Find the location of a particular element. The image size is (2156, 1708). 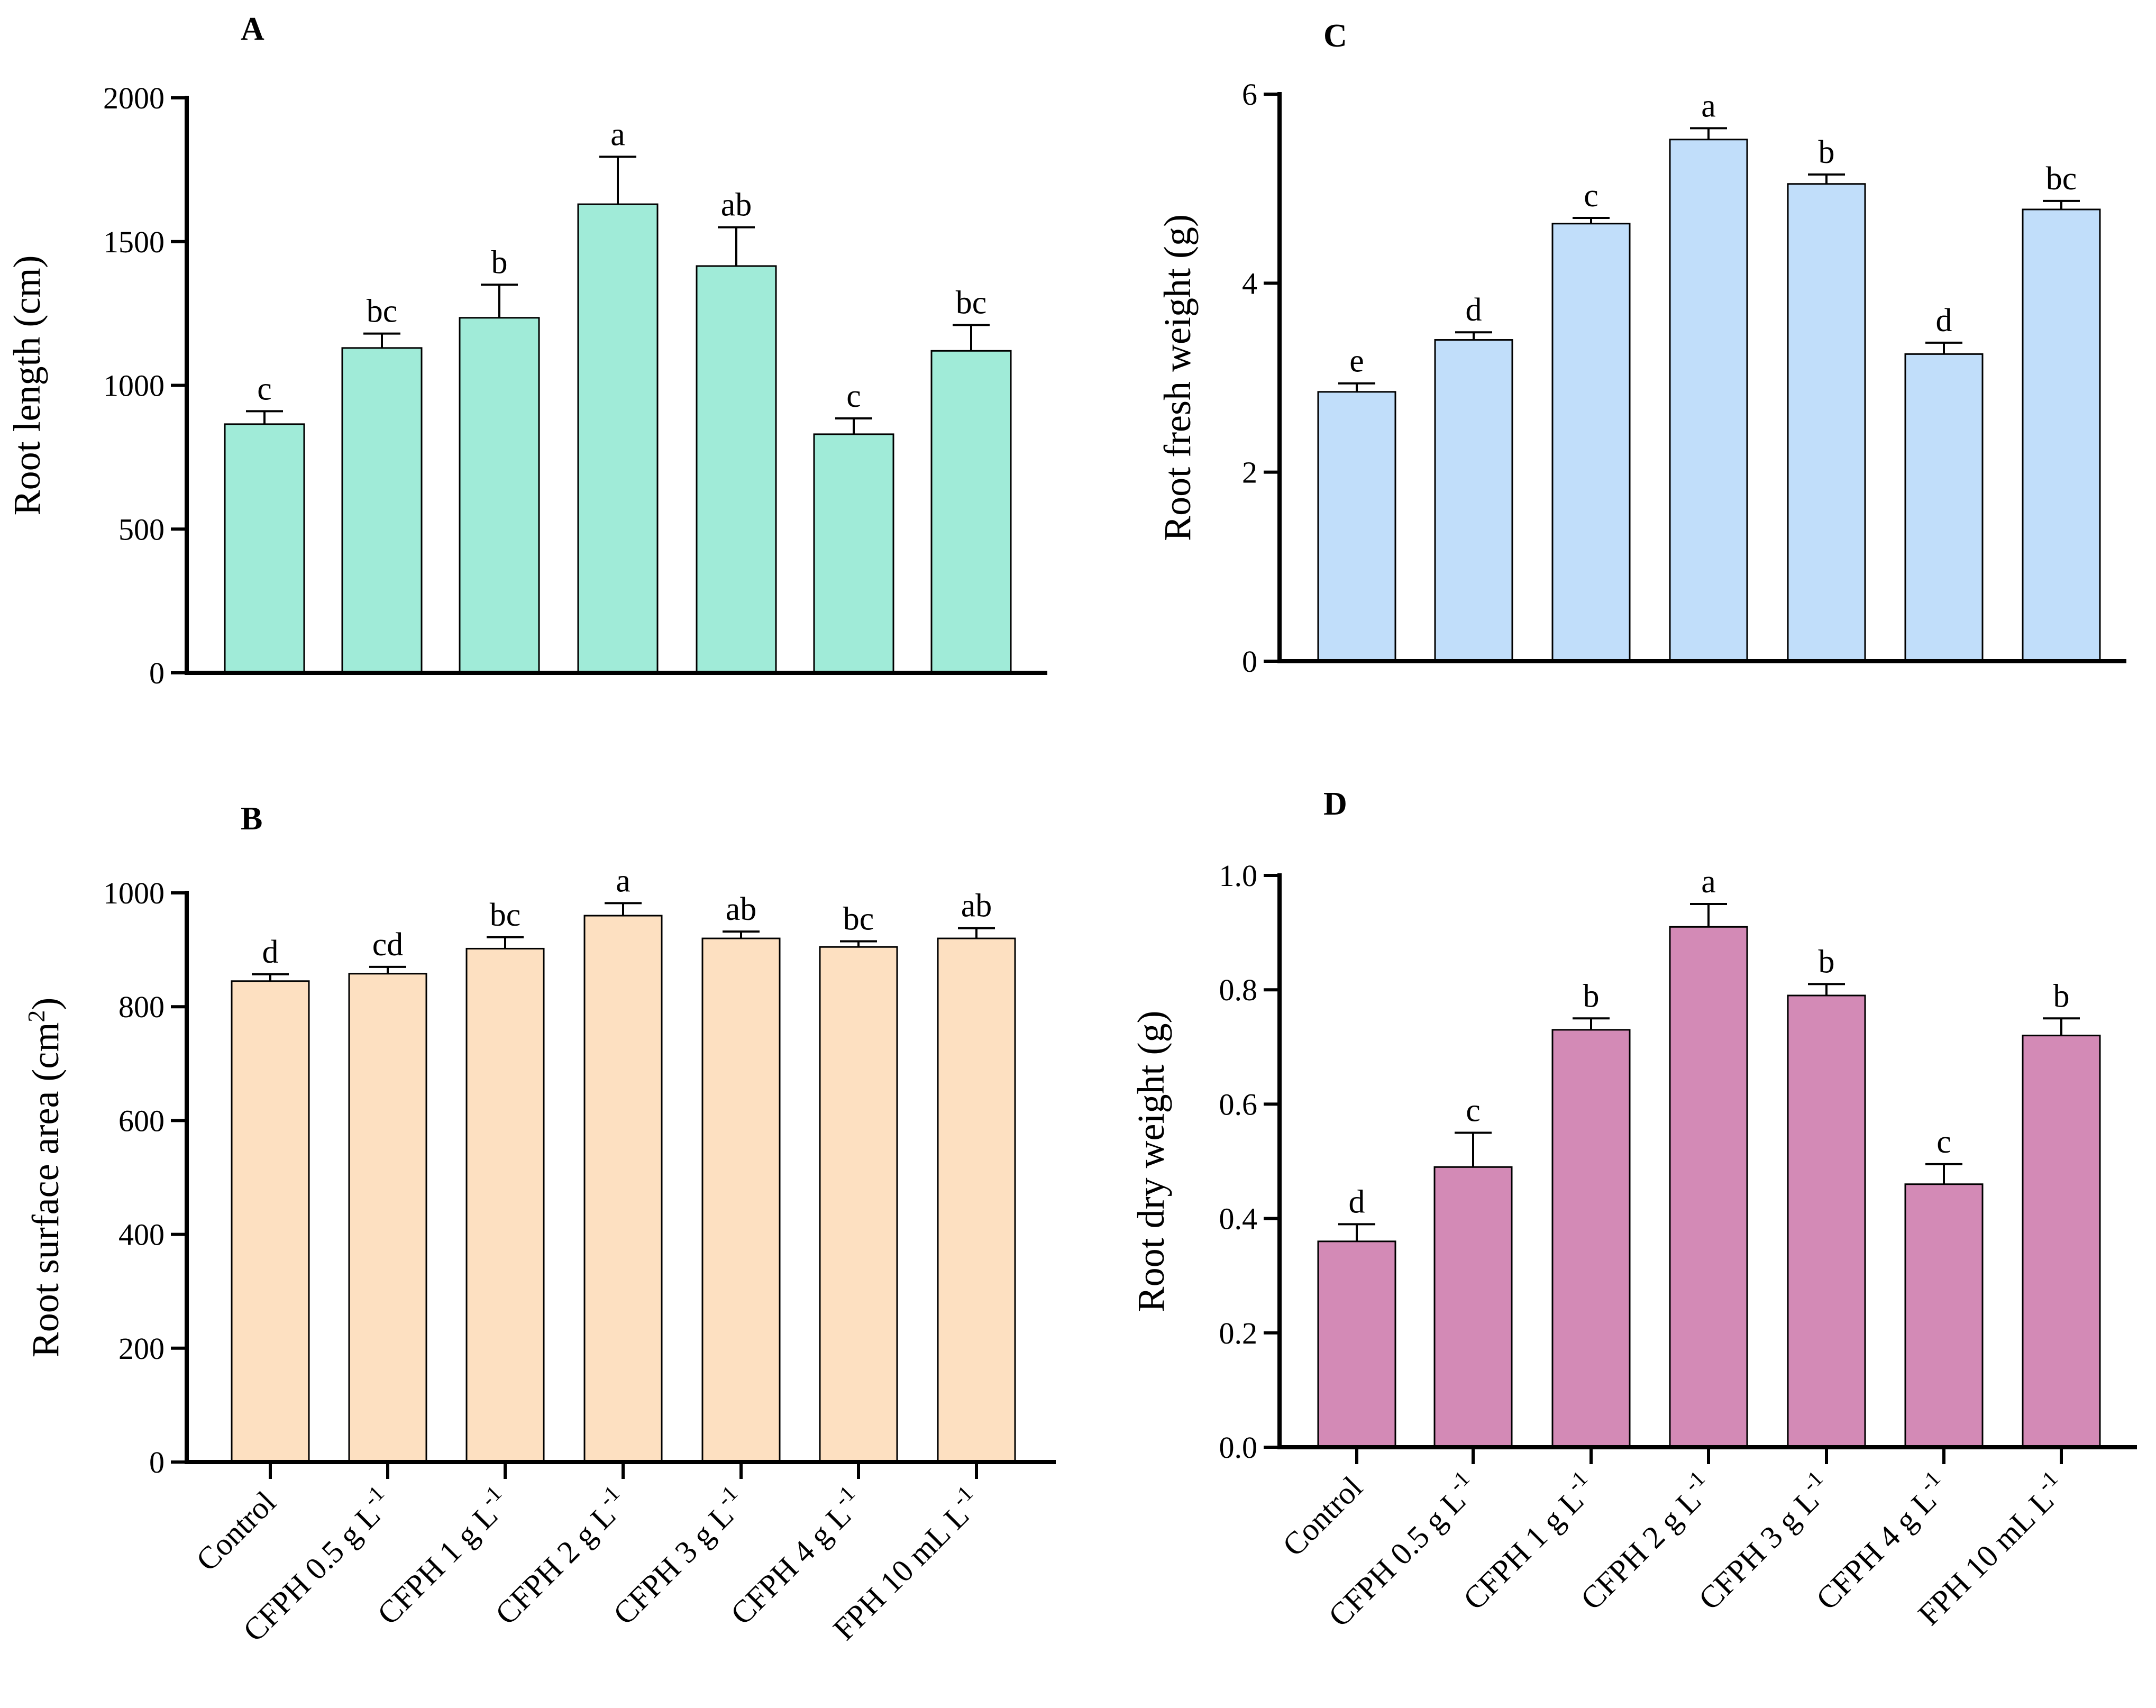

y-tick-label: 200 is located at coordinates (141, 1348).